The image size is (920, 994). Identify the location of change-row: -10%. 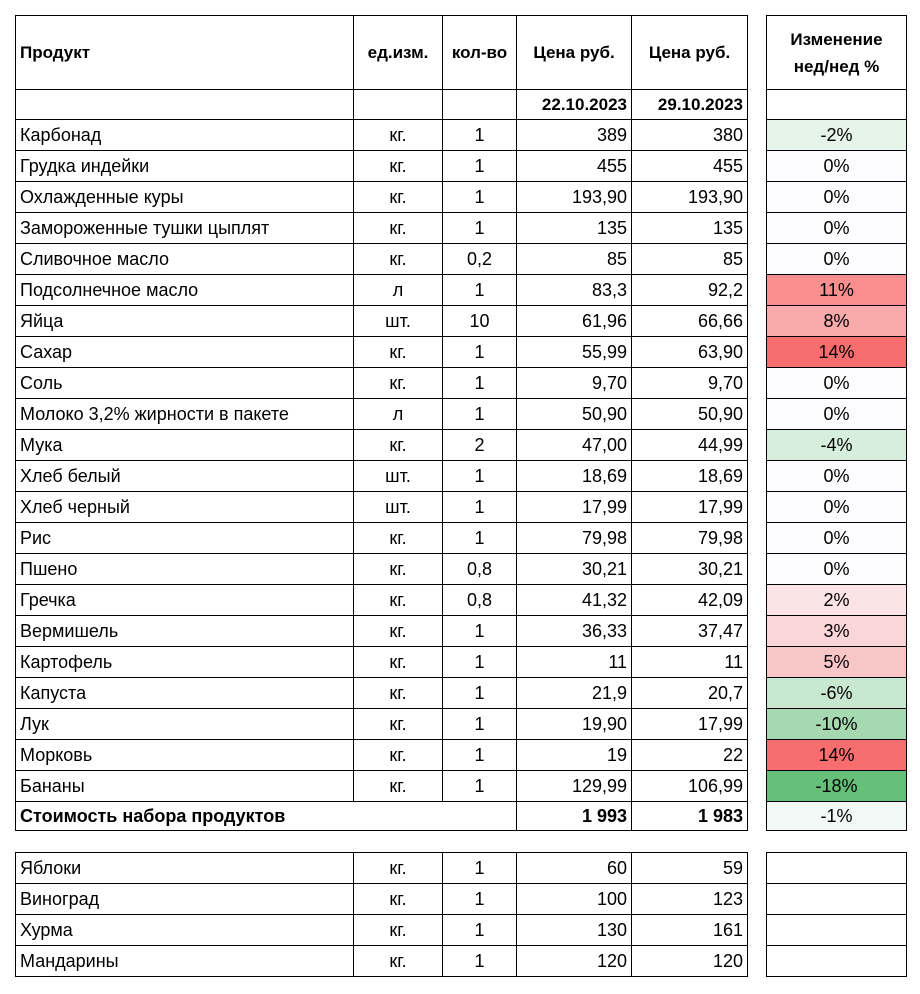
(836, 724).